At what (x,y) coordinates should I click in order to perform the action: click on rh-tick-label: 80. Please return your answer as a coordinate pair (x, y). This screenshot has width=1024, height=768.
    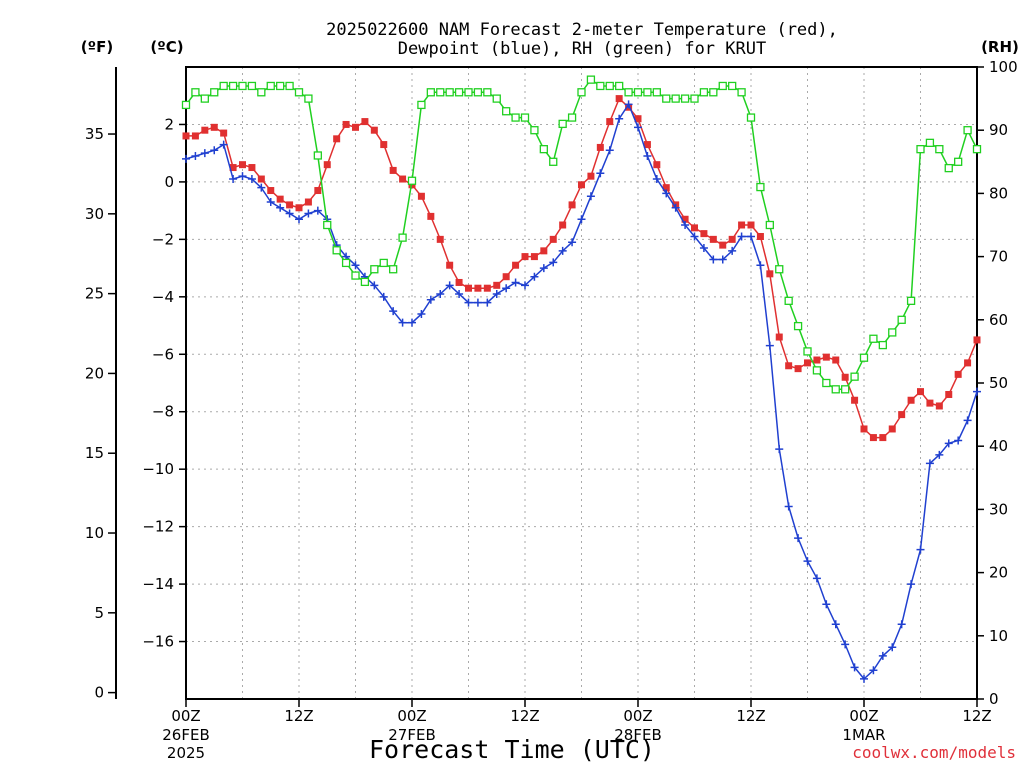
    Looking at the image, I should click on (998, 193).